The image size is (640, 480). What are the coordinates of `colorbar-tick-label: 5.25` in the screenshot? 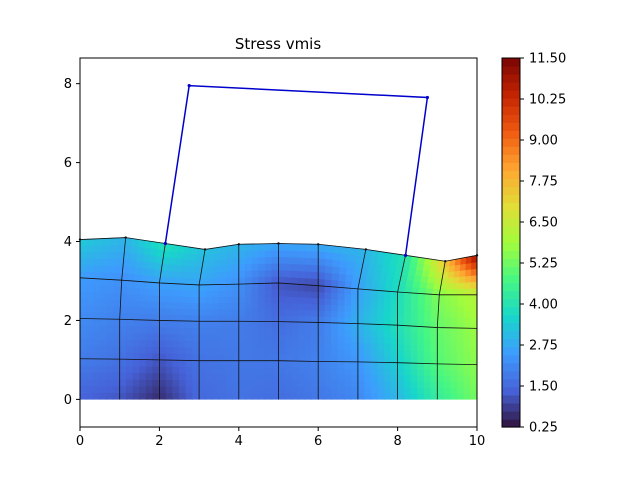 It's located at (543, 264).